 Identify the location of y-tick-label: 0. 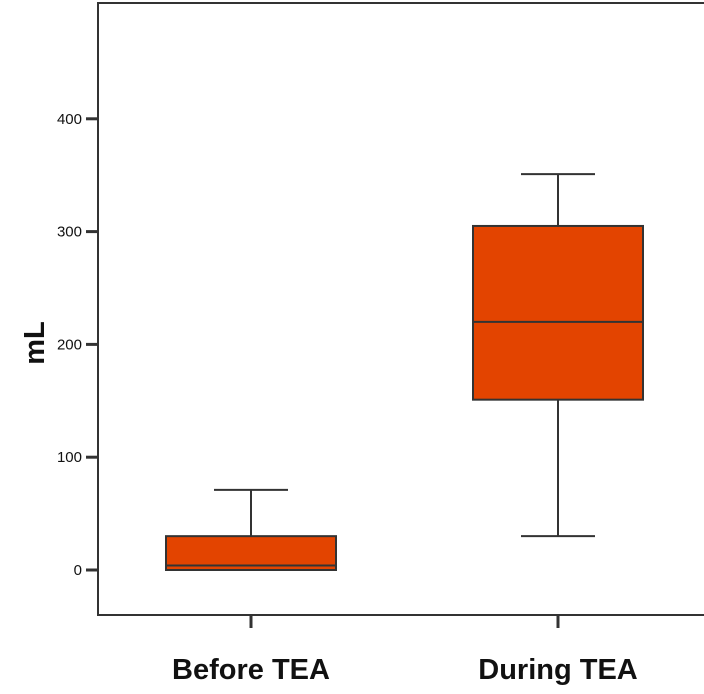
(78, 570).